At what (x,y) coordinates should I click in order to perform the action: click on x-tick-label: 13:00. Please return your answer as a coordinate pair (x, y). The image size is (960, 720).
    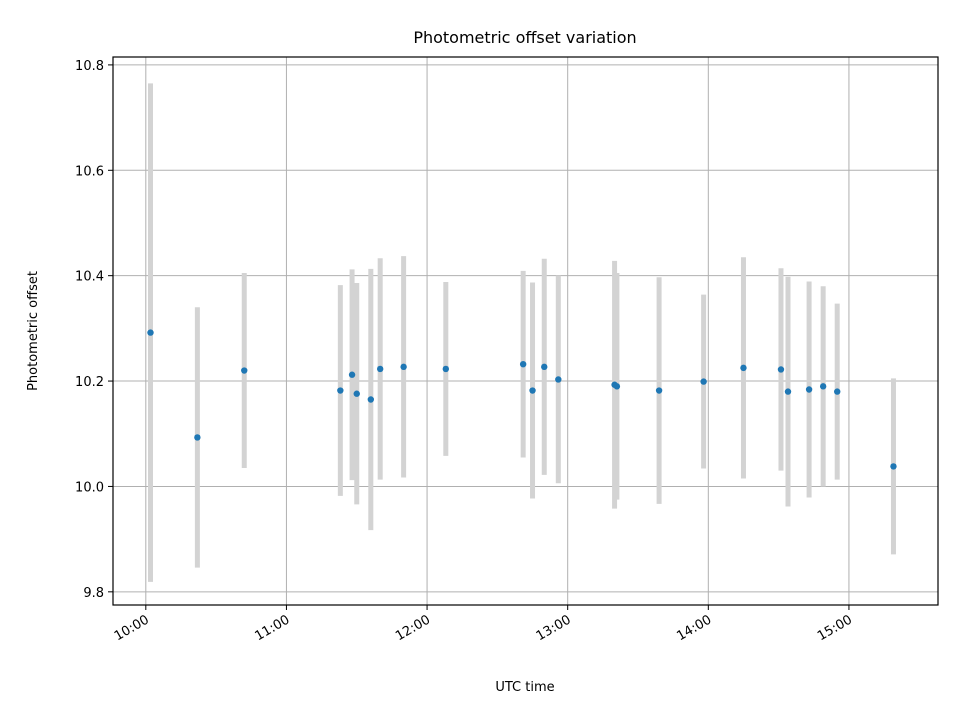
    Looking at the image, I should click on (554, 628).